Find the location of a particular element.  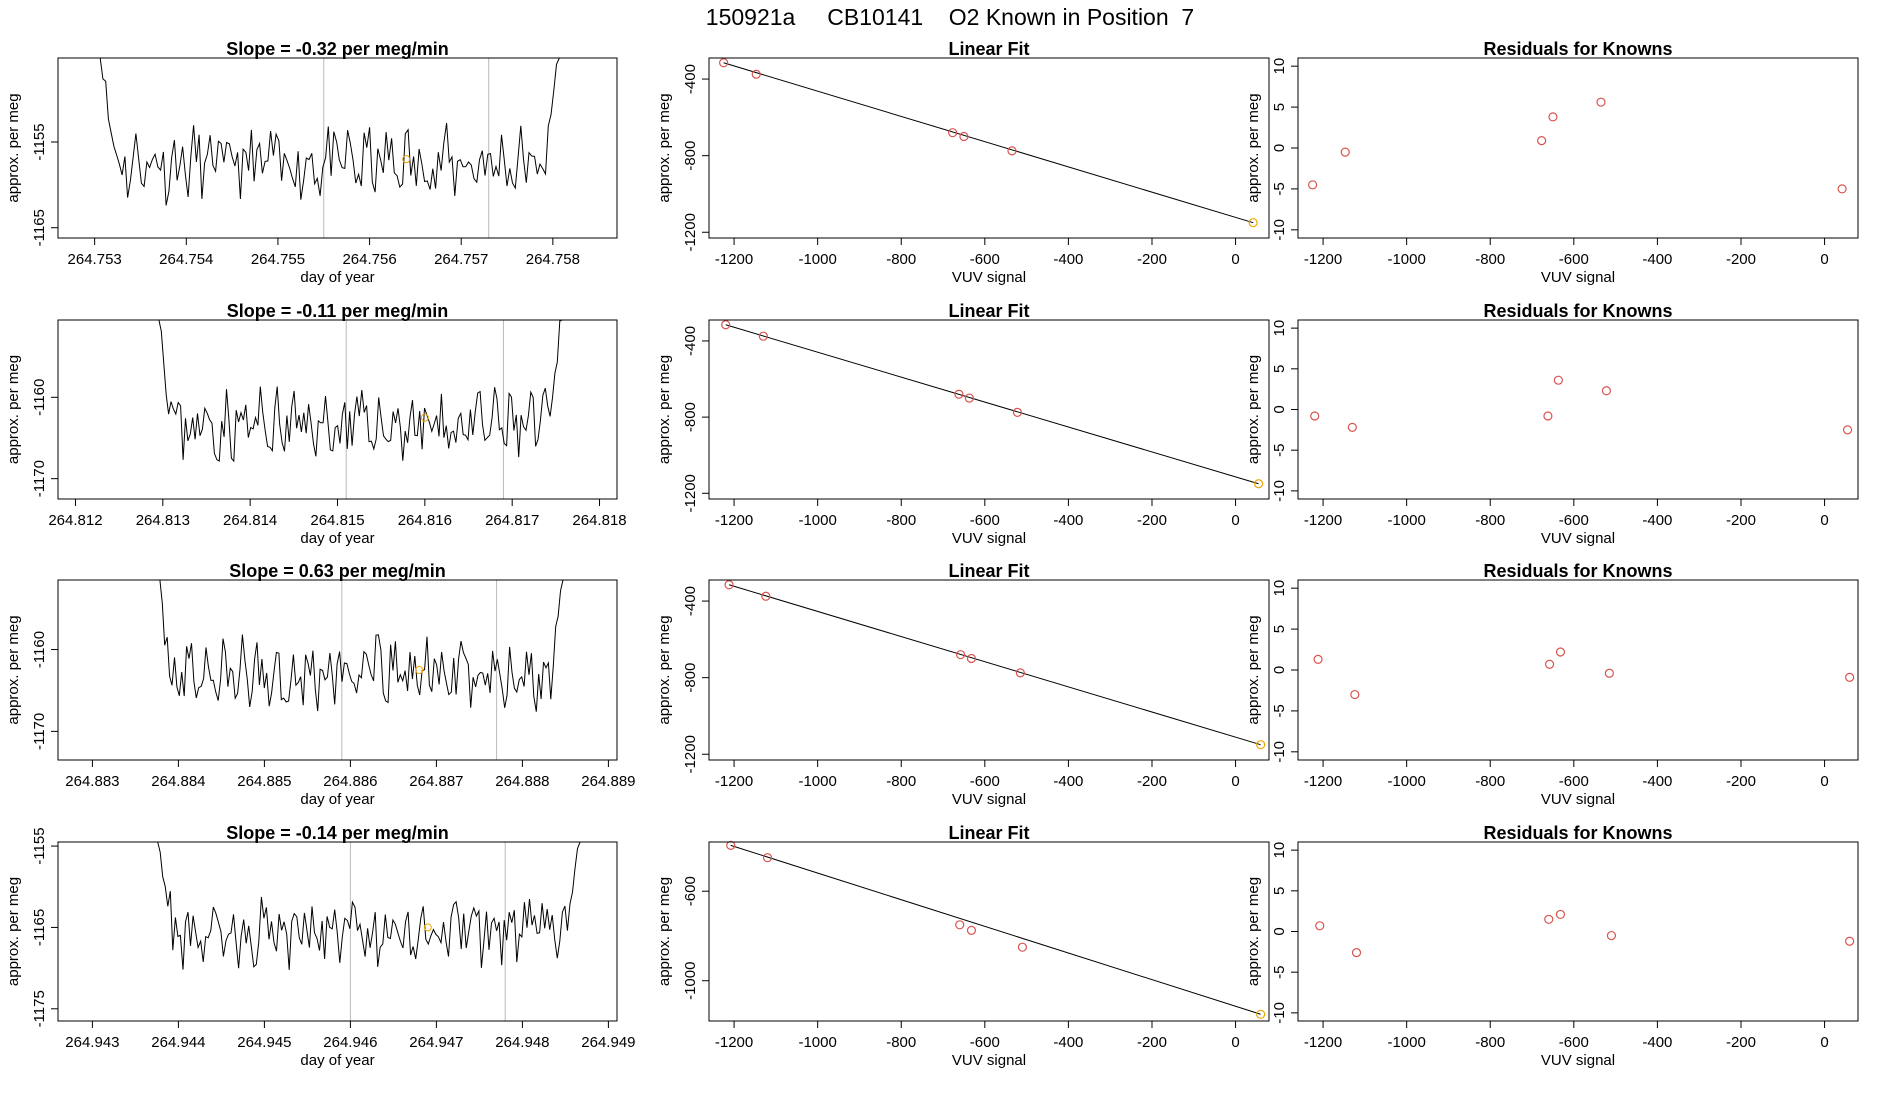

panel-title: Slope = 0.63 per meg/min is located at coordinates (337, 571).